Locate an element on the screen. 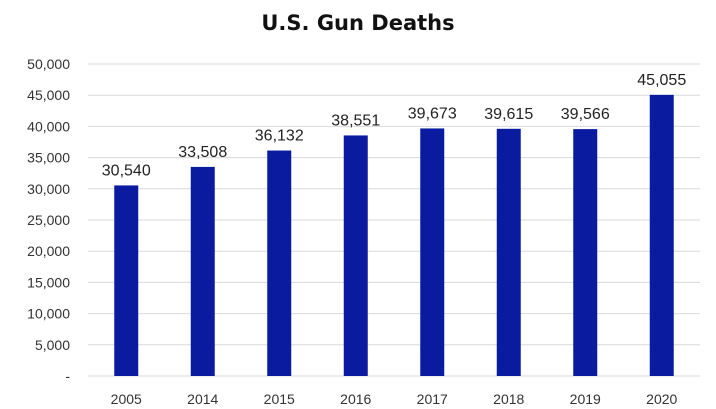 The width and height of the screenshot is (716, 409). y-tick-label: 35,000 is located at coordinates (48, 158).